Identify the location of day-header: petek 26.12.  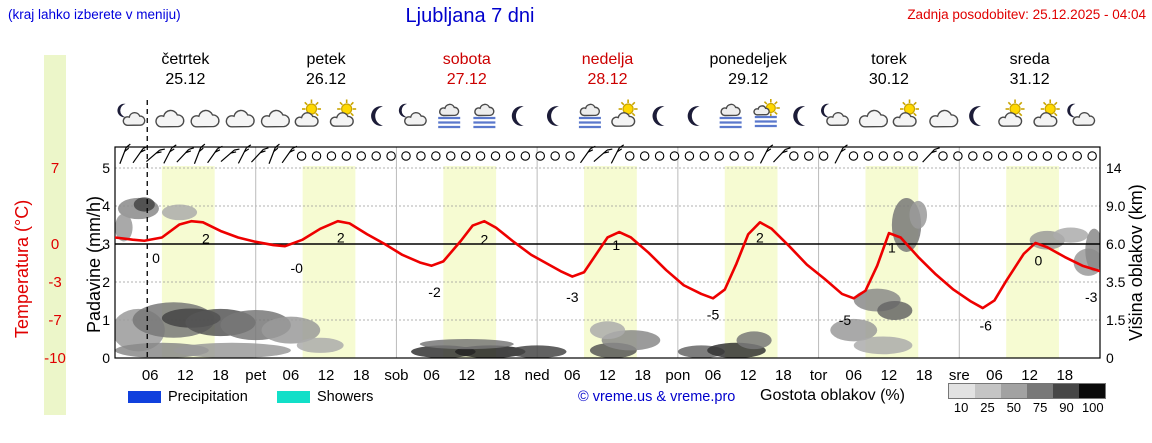
(326, 70).